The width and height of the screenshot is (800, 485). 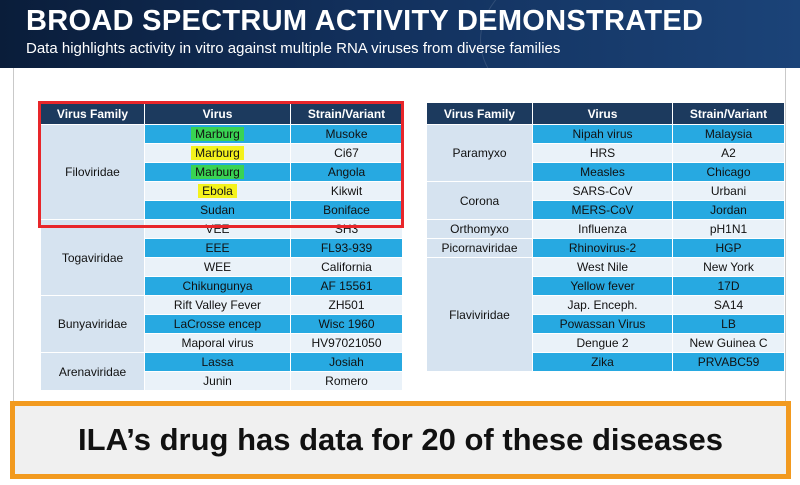 I want to click on table-row: Chikungunya AF 15561, so click(x=222, y=286).